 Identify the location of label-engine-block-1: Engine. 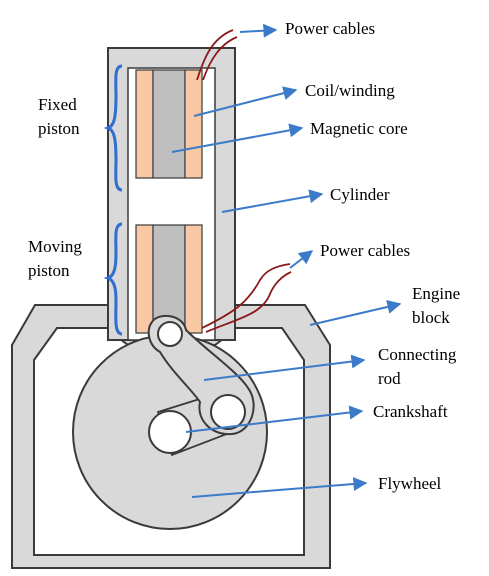
(436, 293).